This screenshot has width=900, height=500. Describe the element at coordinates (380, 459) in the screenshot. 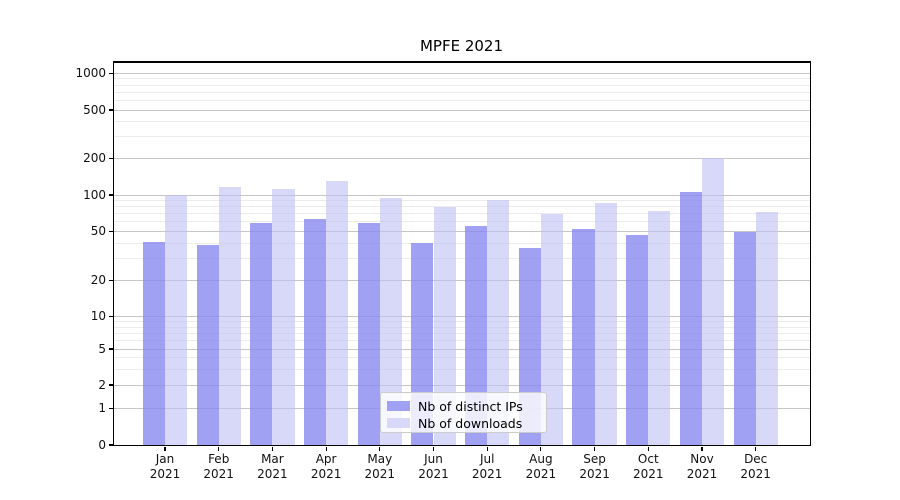

I see `x-tick-month: May` at that location.